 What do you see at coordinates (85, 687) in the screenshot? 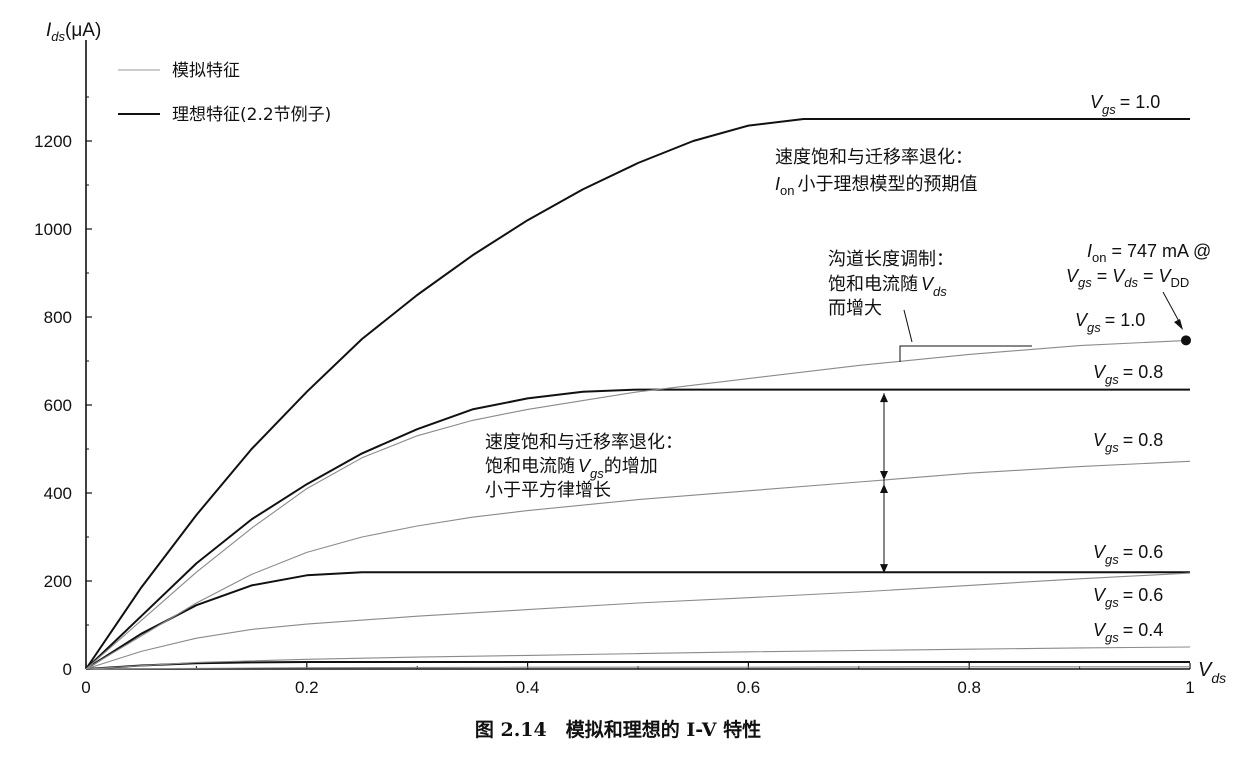
I see `x-tick-label: 0` at bounding box center [85, 687].